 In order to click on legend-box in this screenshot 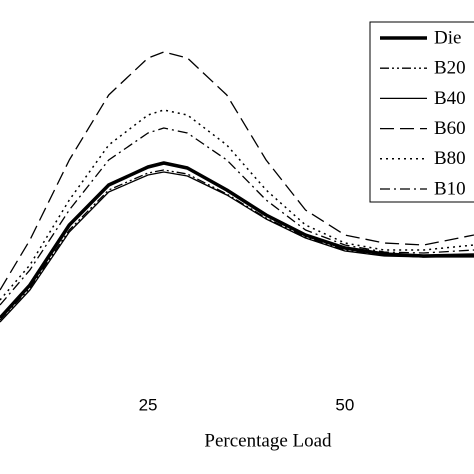, I will do `click(421, 112)`.